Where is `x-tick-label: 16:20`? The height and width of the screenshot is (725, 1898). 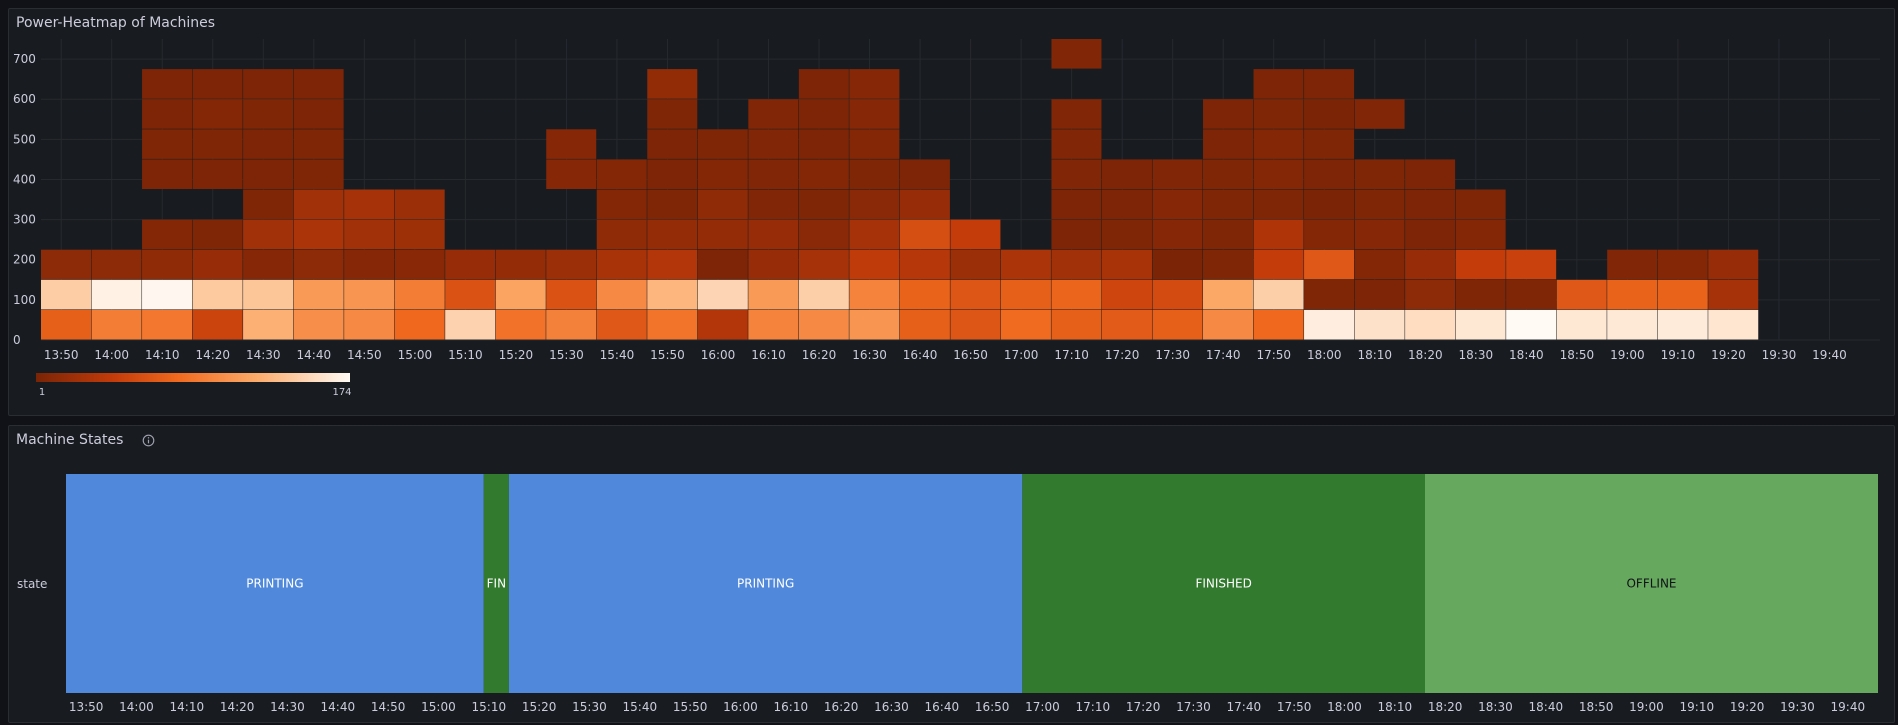 x-tick-label: 16:20 is located at coordinates (819, 355).